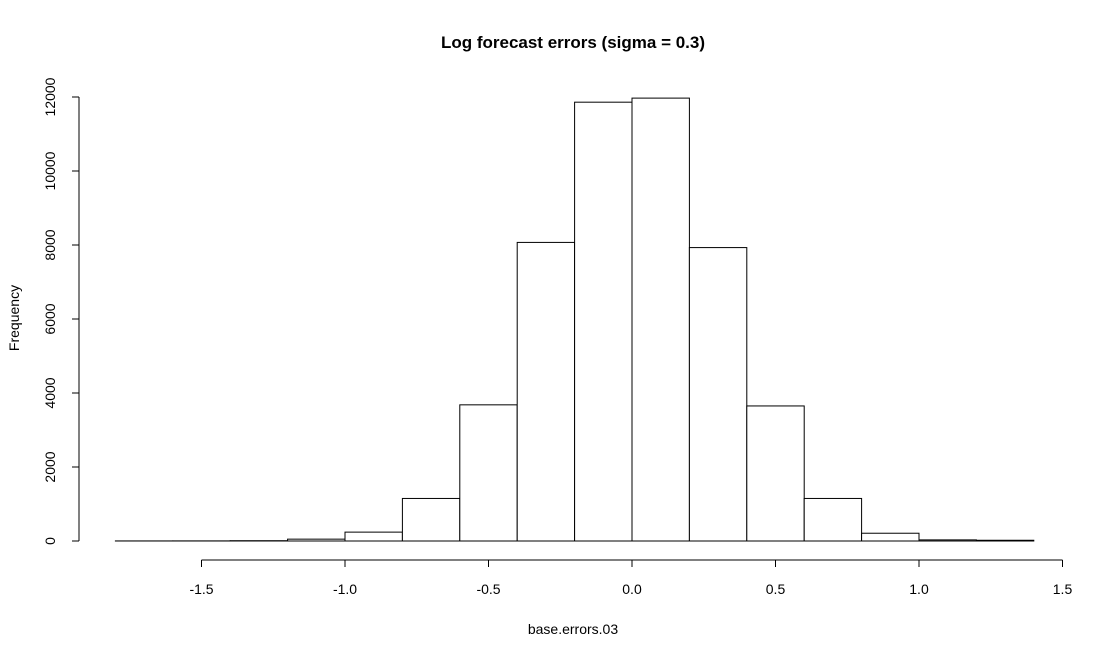 This screenshot has width=1110, height=657. Describe the element at coordinates (50, 318) in the screenshot. I see `y-tick-label: 6000` at that location.